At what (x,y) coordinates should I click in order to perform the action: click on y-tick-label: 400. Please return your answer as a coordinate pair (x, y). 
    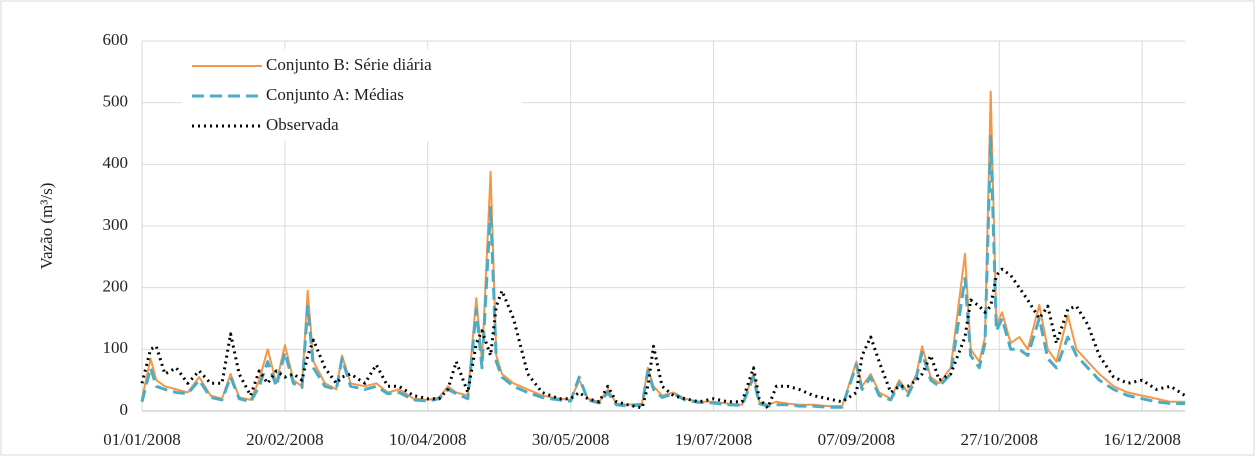
    Looking at the image, I should click on (116, 162).